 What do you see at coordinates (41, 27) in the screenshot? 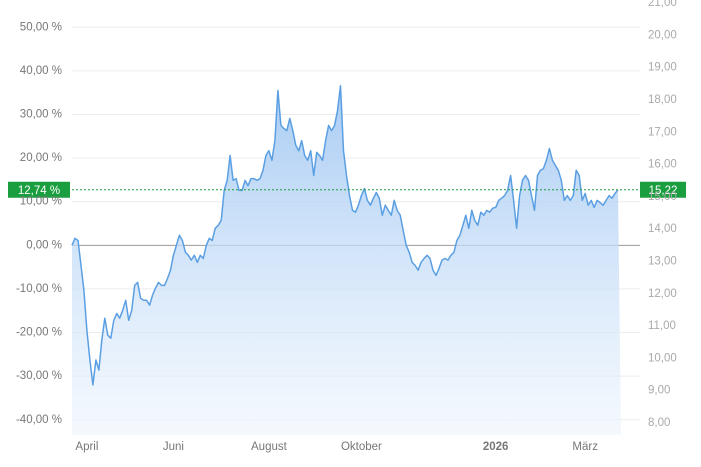
I see `y-tick-label: 50,00 %` at bounding box center [41, 27].